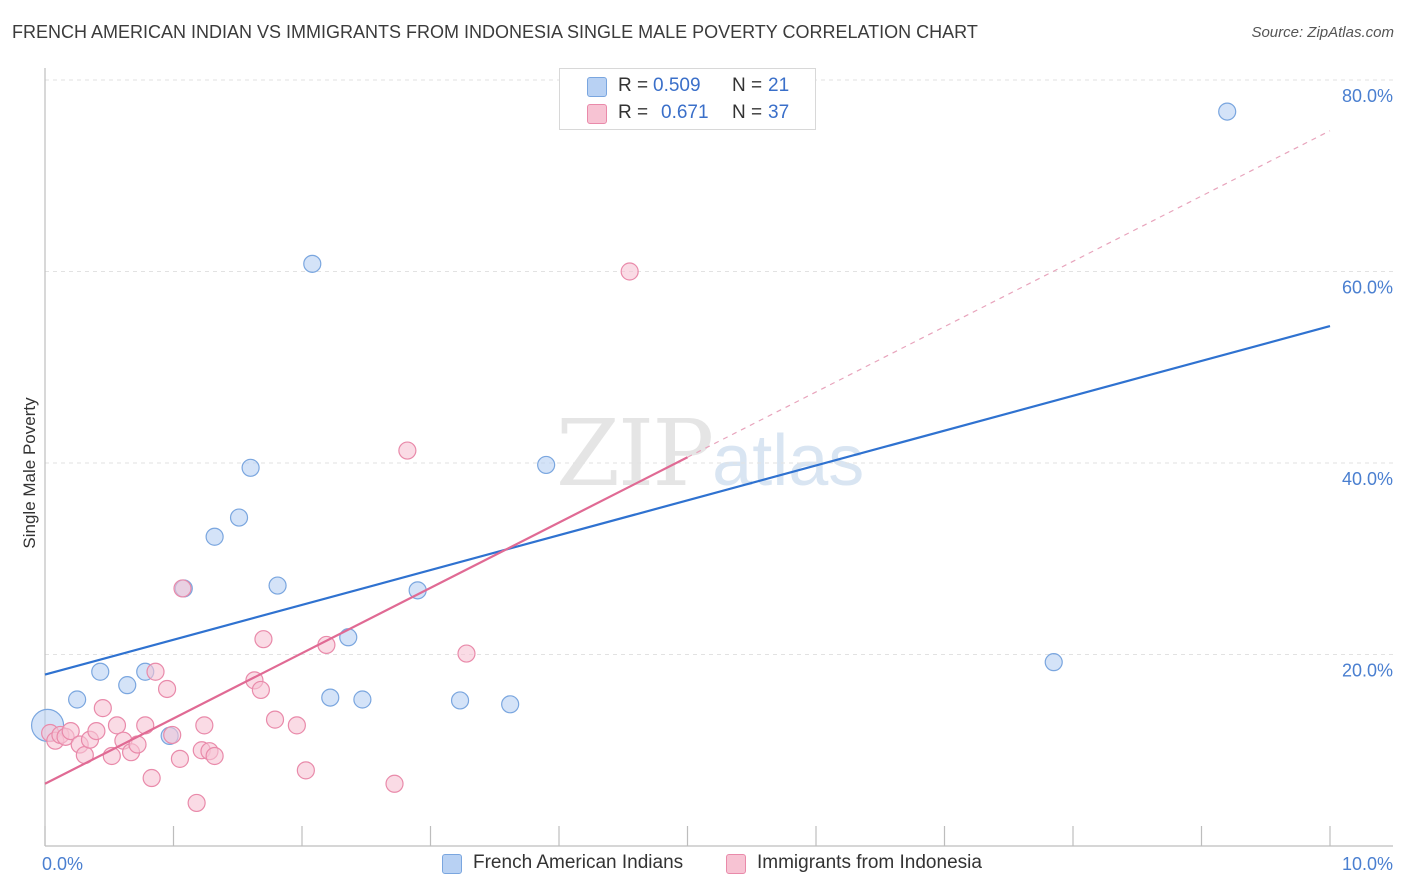  What do you see at coordinates (1367, 671) in the screenshot?
I see `y-tick-label: 20.0%` at bounding box center [1367, 671].